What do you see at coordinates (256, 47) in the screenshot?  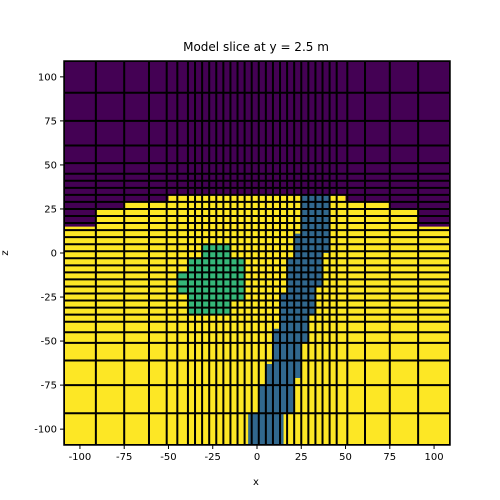 I see `chart-title: Model slice at y = 2.5 m` at bounding box center [256, 47].